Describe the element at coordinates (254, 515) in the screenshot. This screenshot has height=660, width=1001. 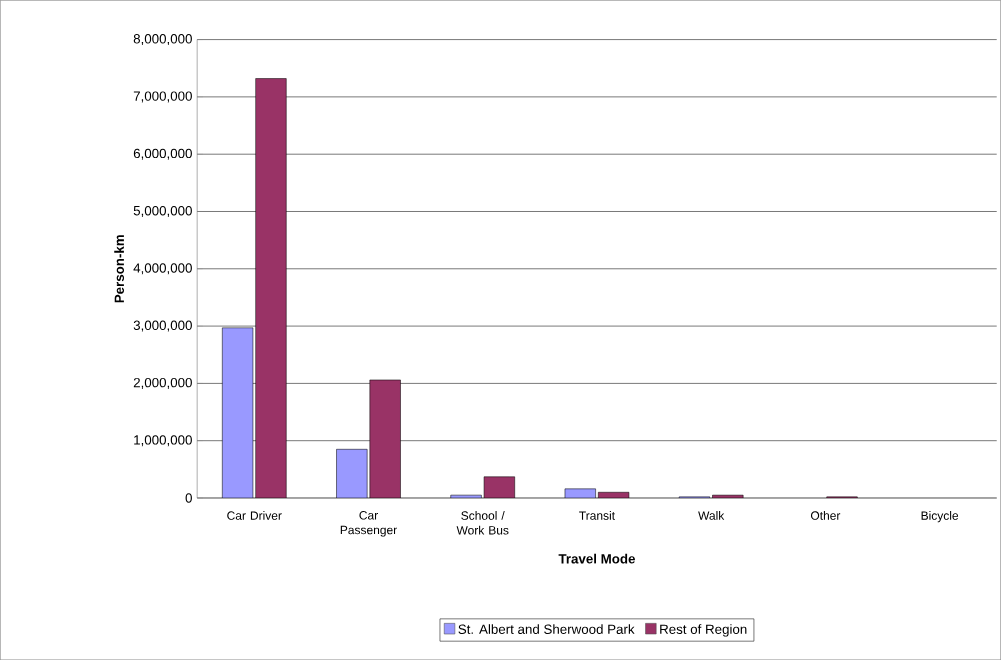
I see `x-tick-label: Car Driver` at that location.